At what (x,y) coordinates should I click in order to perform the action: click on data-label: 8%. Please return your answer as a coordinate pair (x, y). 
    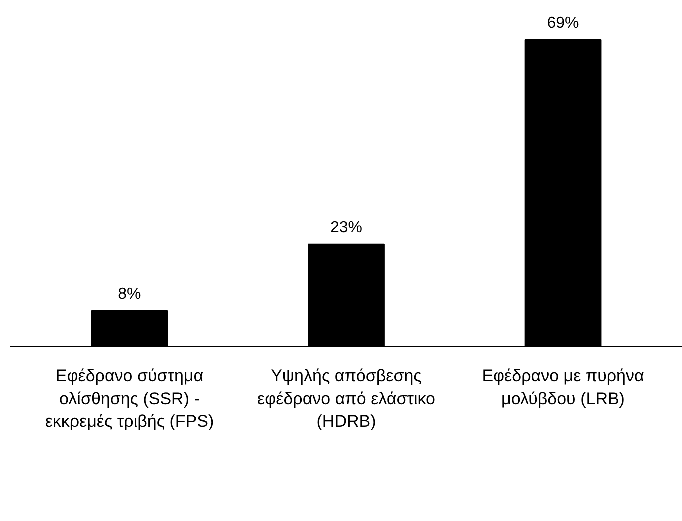
    Looking at the image, I should click on (130, 294).